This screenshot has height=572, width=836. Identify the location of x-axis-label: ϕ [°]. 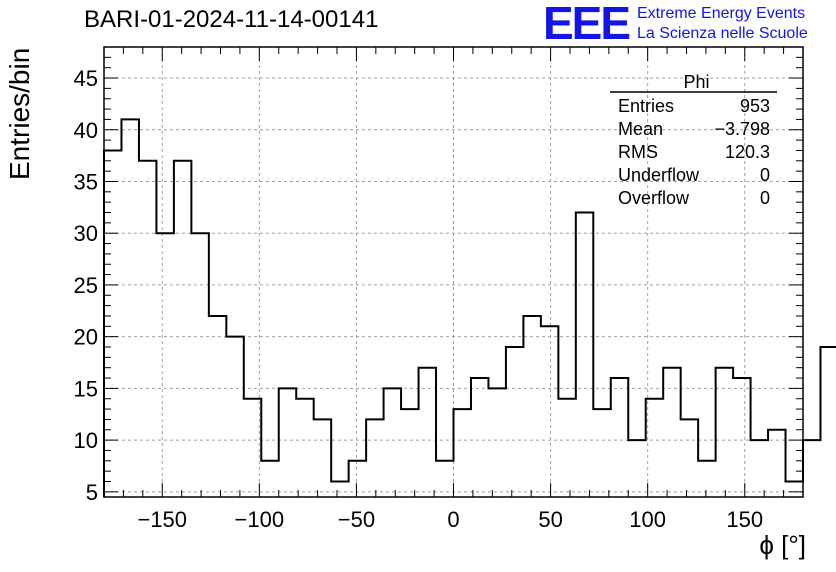
(782, 545).